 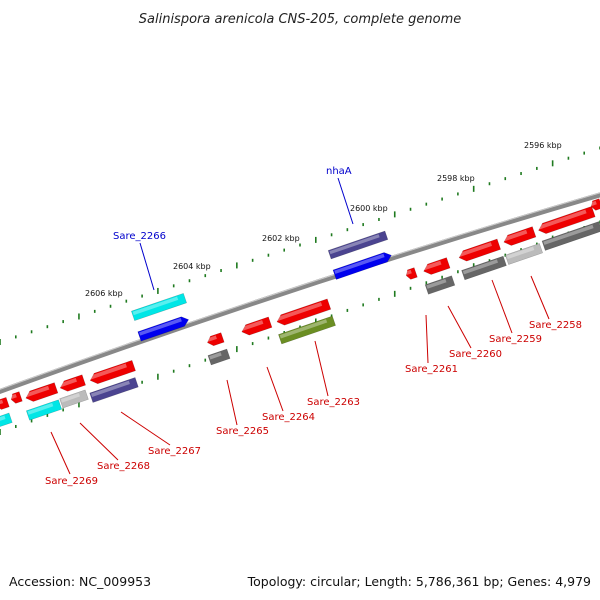 What do you see at coordinates (333, 402) in the screenshot?
I see `gene-label: Sare_2263` at bounding box center [333, 402].